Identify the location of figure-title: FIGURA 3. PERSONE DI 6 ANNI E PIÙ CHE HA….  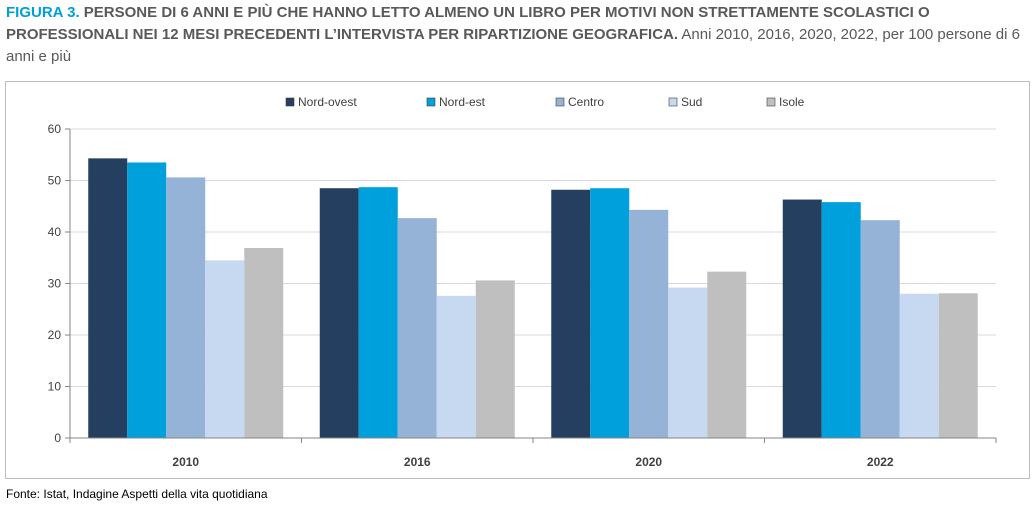
(519, 35).